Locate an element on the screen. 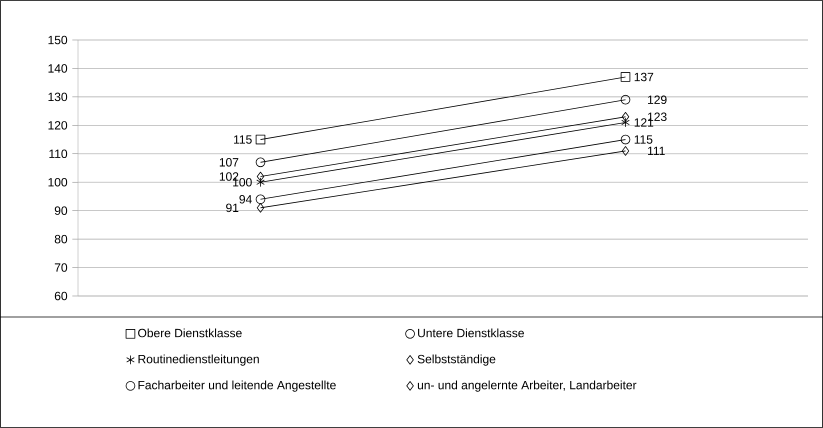  data-label: 137 is located at coordinates (644, 77).